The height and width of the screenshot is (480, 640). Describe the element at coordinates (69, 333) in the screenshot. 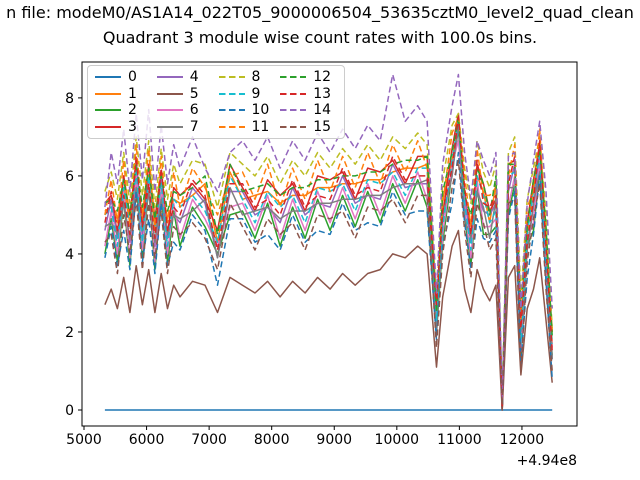

I see `y-tick-label: 2` at that location.